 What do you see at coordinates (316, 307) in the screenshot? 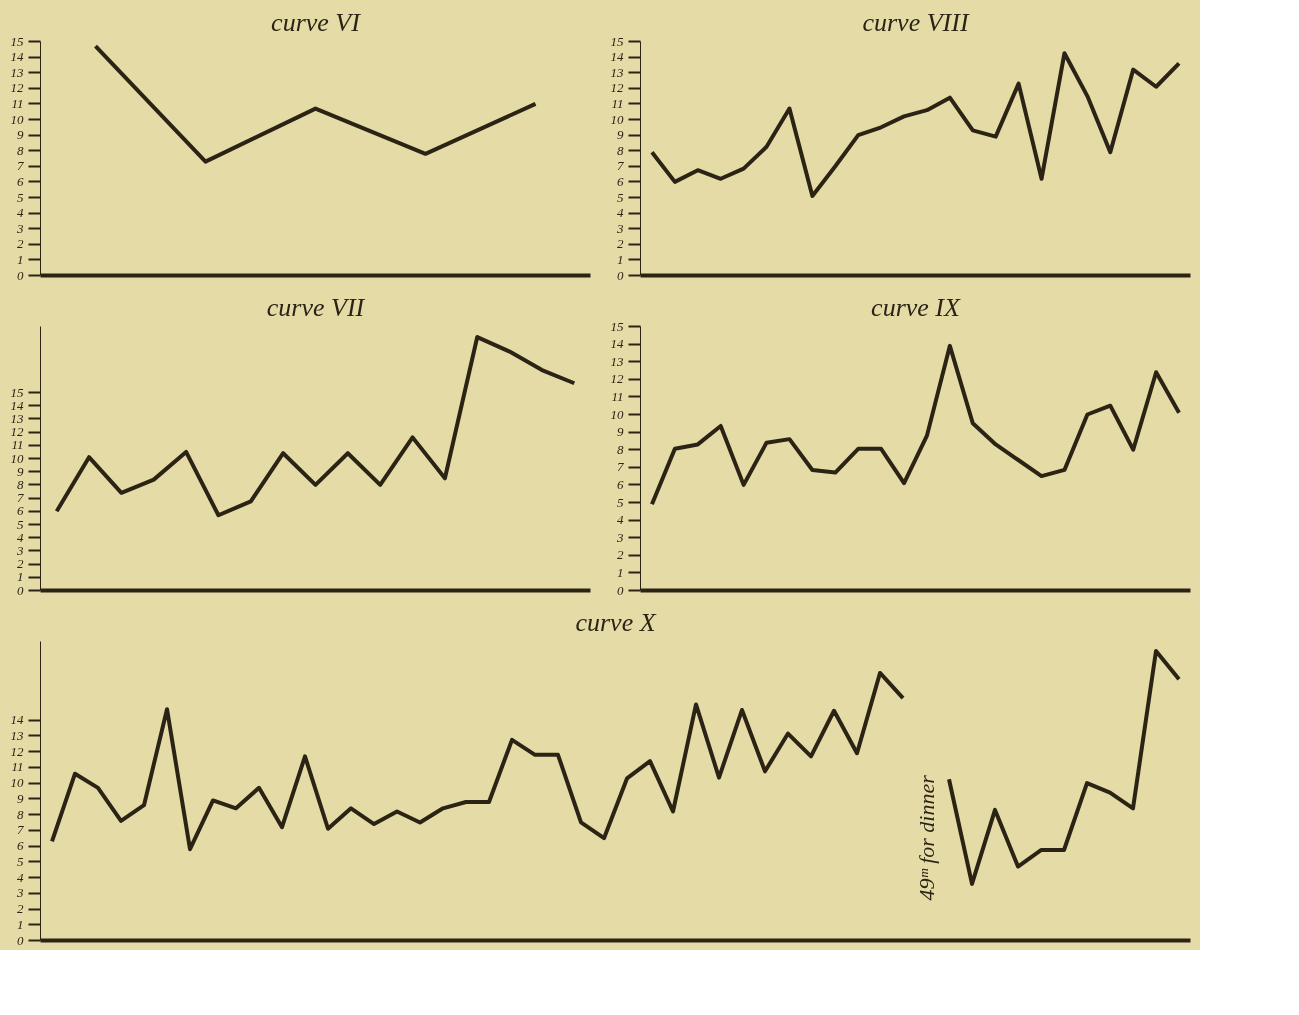
I see `chart-title: curve VII` at bounding box center [316, 307].